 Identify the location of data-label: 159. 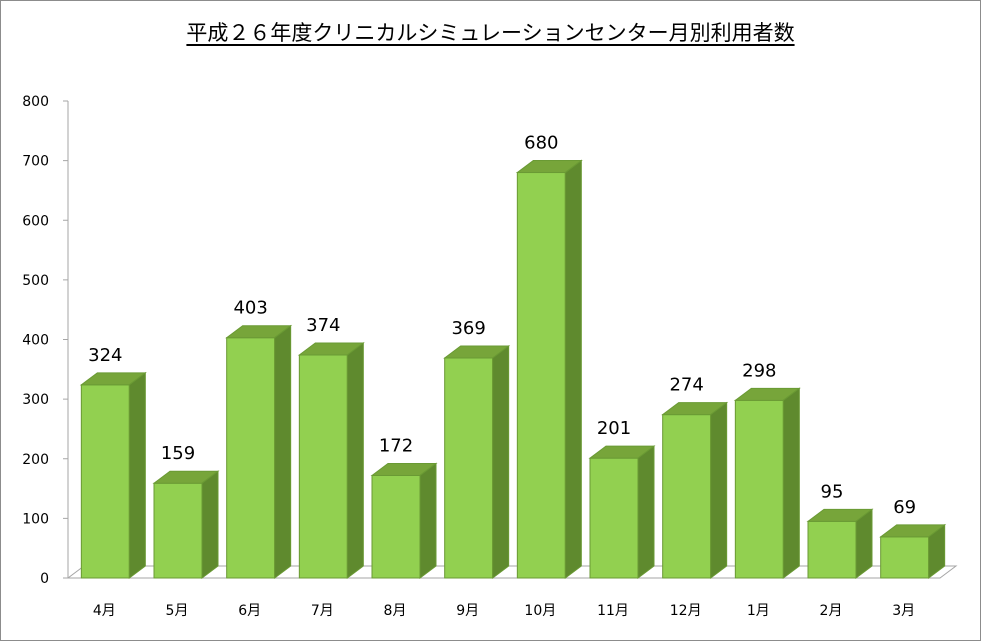
(178, 453).